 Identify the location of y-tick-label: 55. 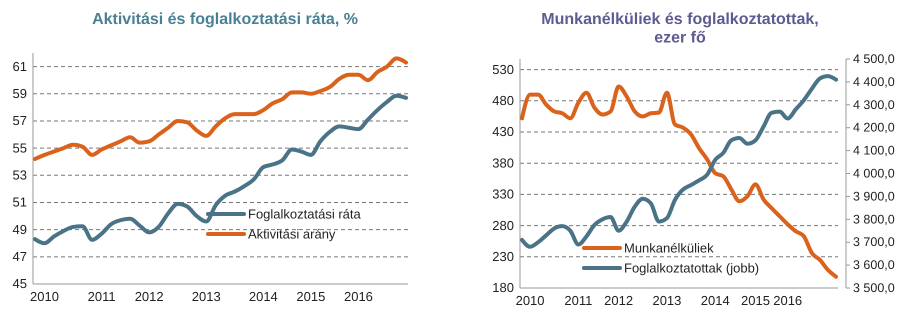
(19, 148).